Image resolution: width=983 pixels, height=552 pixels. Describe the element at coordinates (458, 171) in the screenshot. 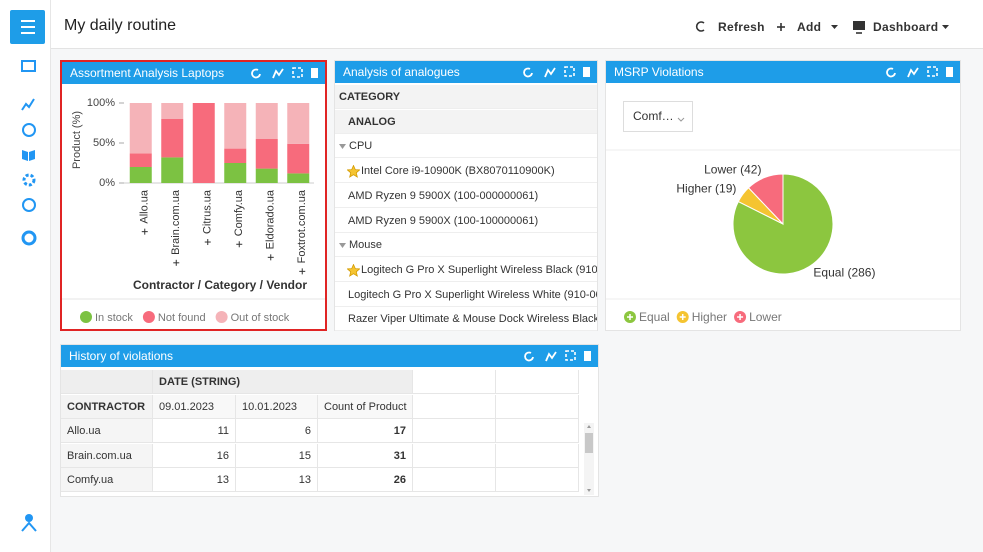

I see `analog-row-text: Intel Core i9-10900K (BX8070110900K)` at that location.